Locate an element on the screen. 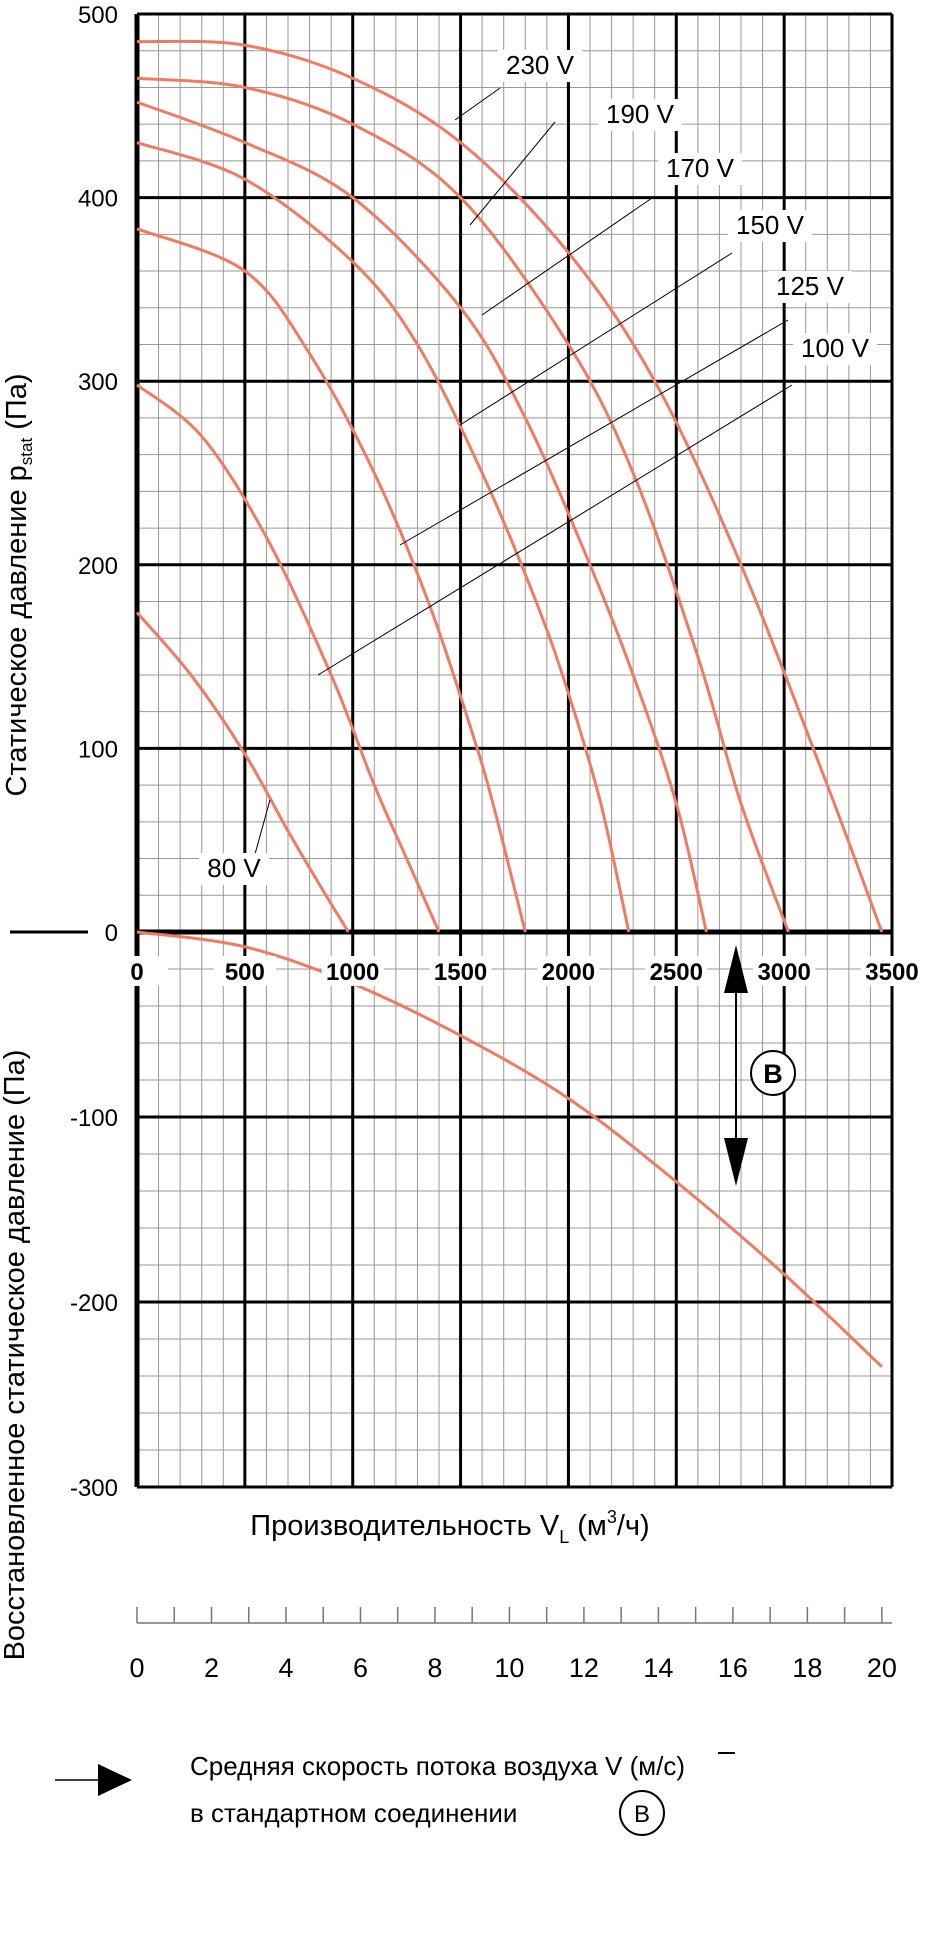 Image resolution: width=946 pixels, height=1960 pixels. fan-curve-80v is located at coordinates (242, 772).